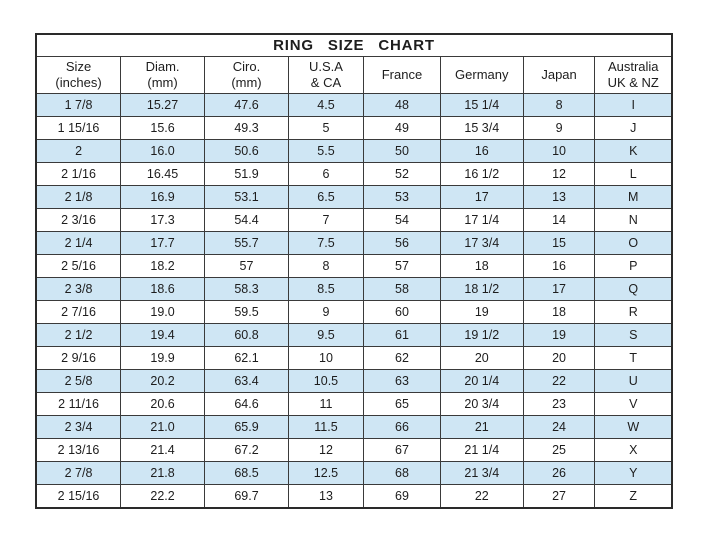 The width and height of the screenshot is (708, 549). What do you see at coordinates (481, 289) in the screenshot?
I see `table-cell: 18 1/2` at bounding box center [481, 289].